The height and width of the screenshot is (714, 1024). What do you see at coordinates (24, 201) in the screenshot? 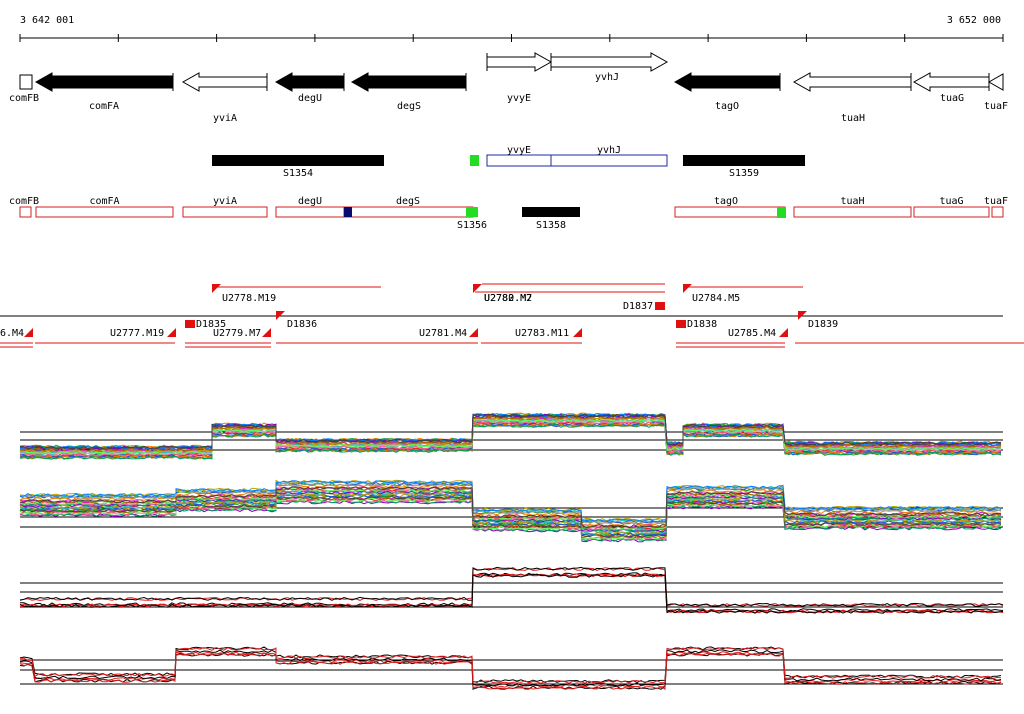
I see `red-box-label: comFB` at bounding box center [24, 201].